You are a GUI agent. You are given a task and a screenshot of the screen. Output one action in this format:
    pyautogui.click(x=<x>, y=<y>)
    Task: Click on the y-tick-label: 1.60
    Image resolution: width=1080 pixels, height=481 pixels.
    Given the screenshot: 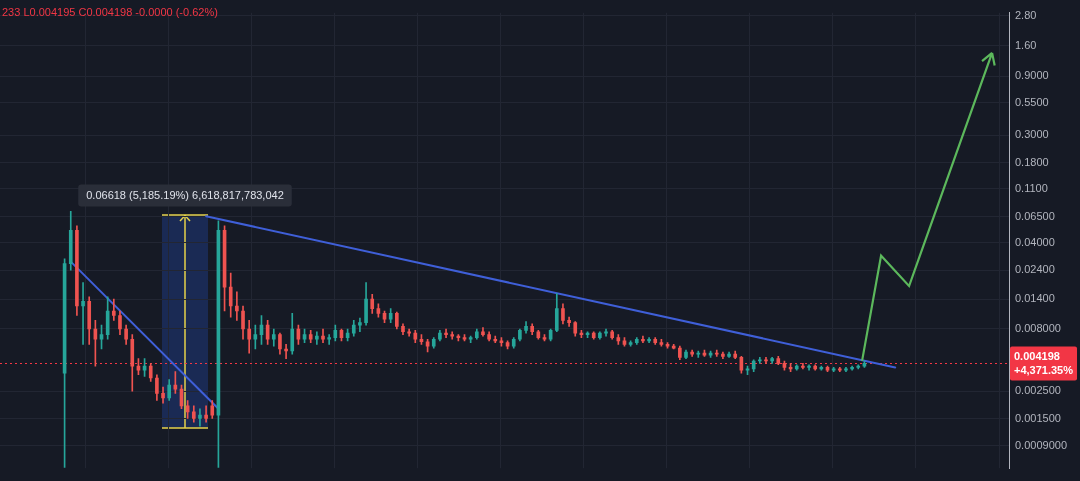 What is the action you would take?
    pyautogui.click(x=1026, y=44)
    